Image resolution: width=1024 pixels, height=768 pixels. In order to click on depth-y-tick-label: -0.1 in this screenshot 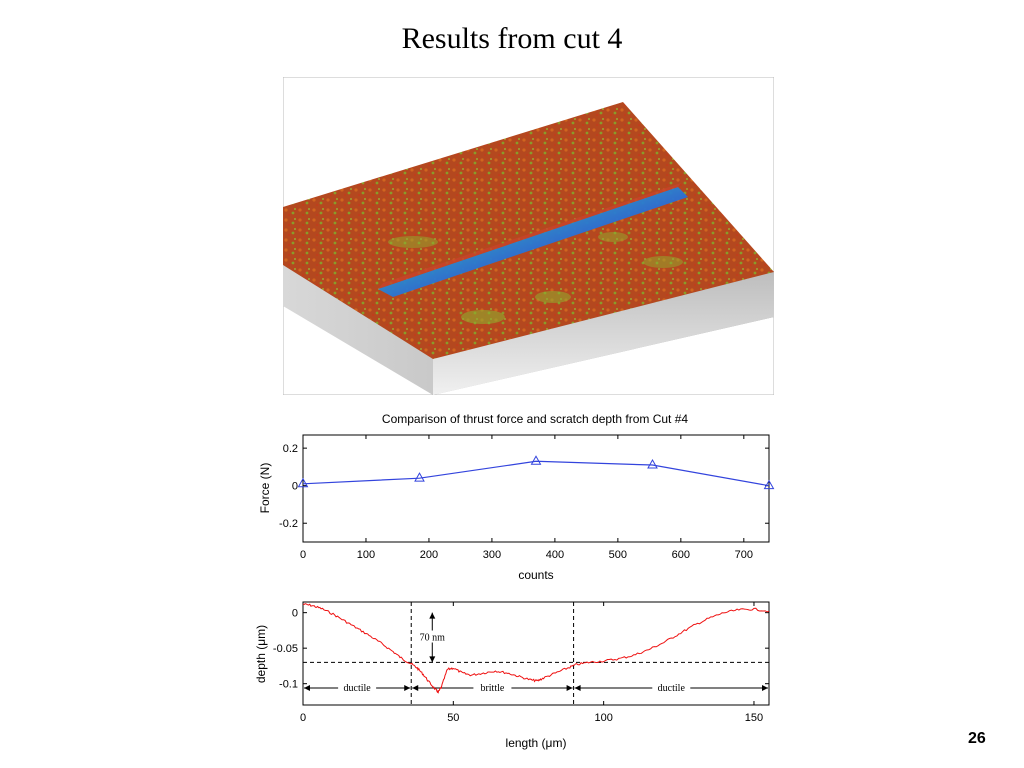, I will do `click(288, 685)`.